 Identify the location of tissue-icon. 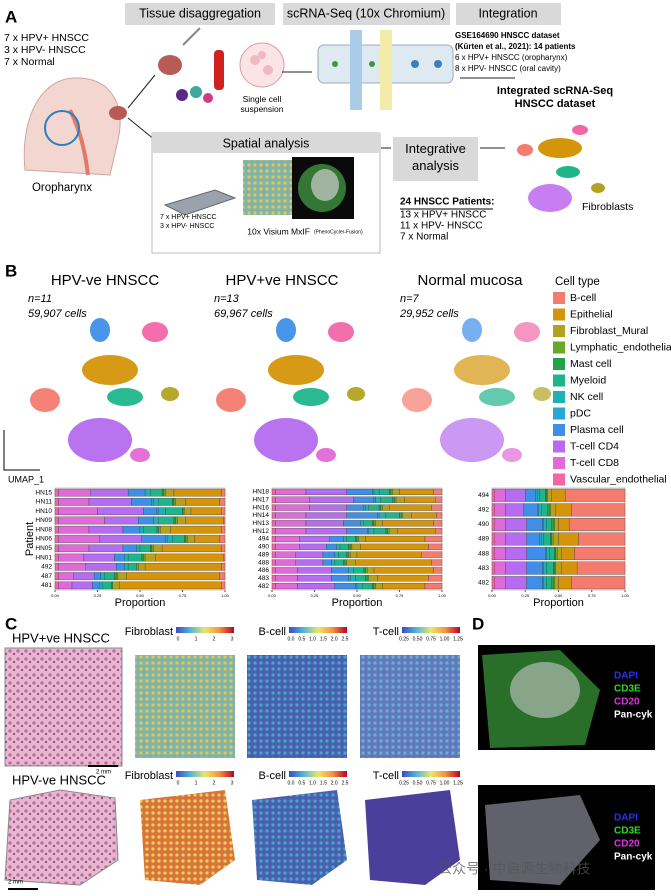
(170, 65).